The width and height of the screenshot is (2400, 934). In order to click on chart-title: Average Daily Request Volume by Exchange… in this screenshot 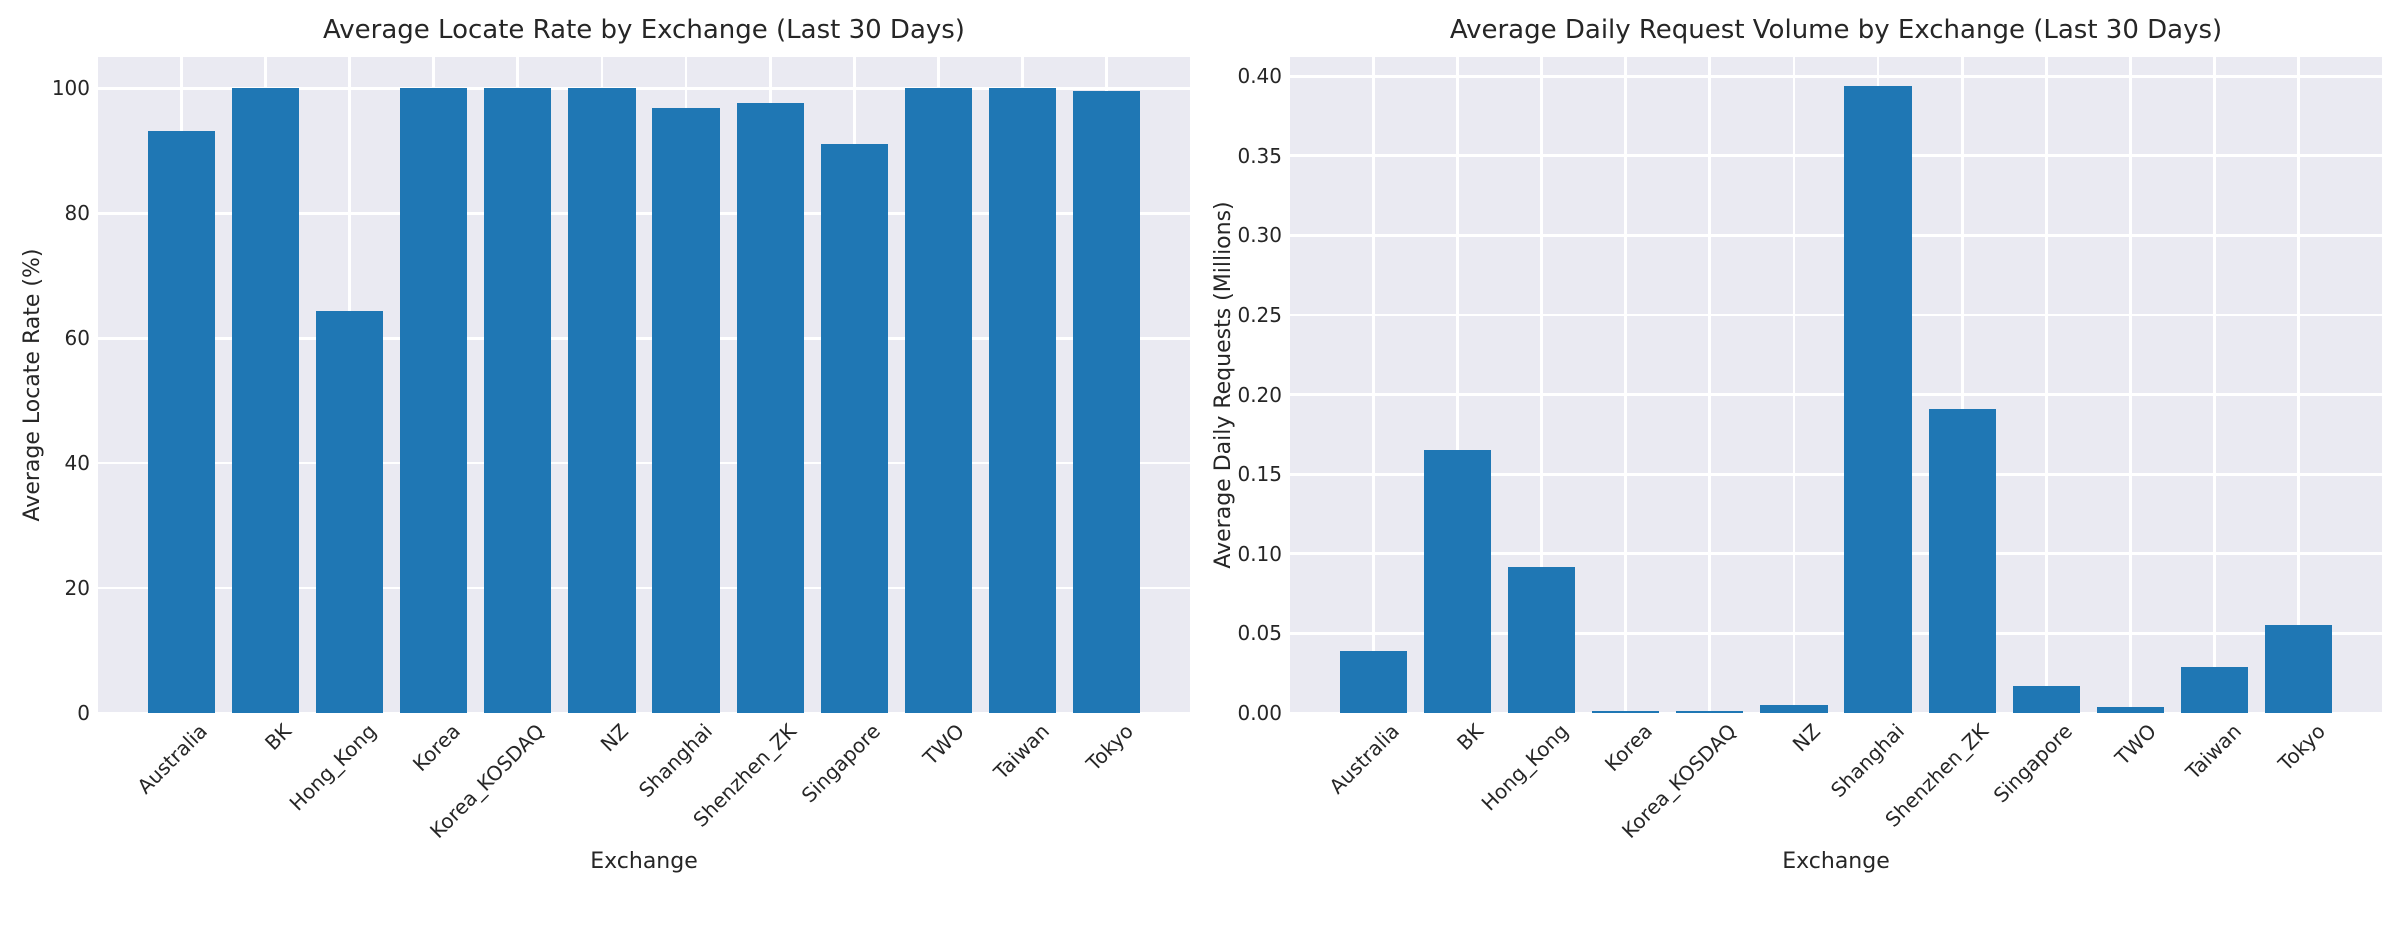, I will do `click(1836, 30)`.